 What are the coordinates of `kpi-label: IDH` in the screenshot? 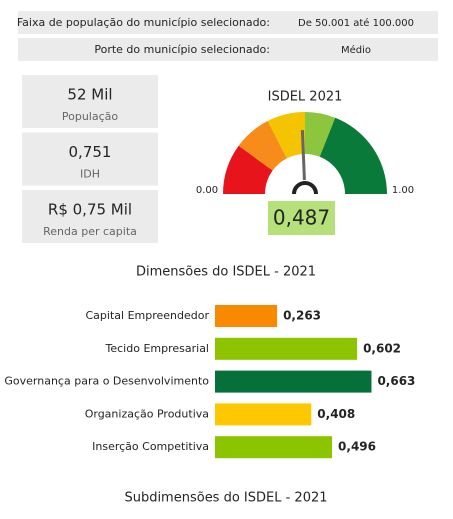 It's located at (90, 174).